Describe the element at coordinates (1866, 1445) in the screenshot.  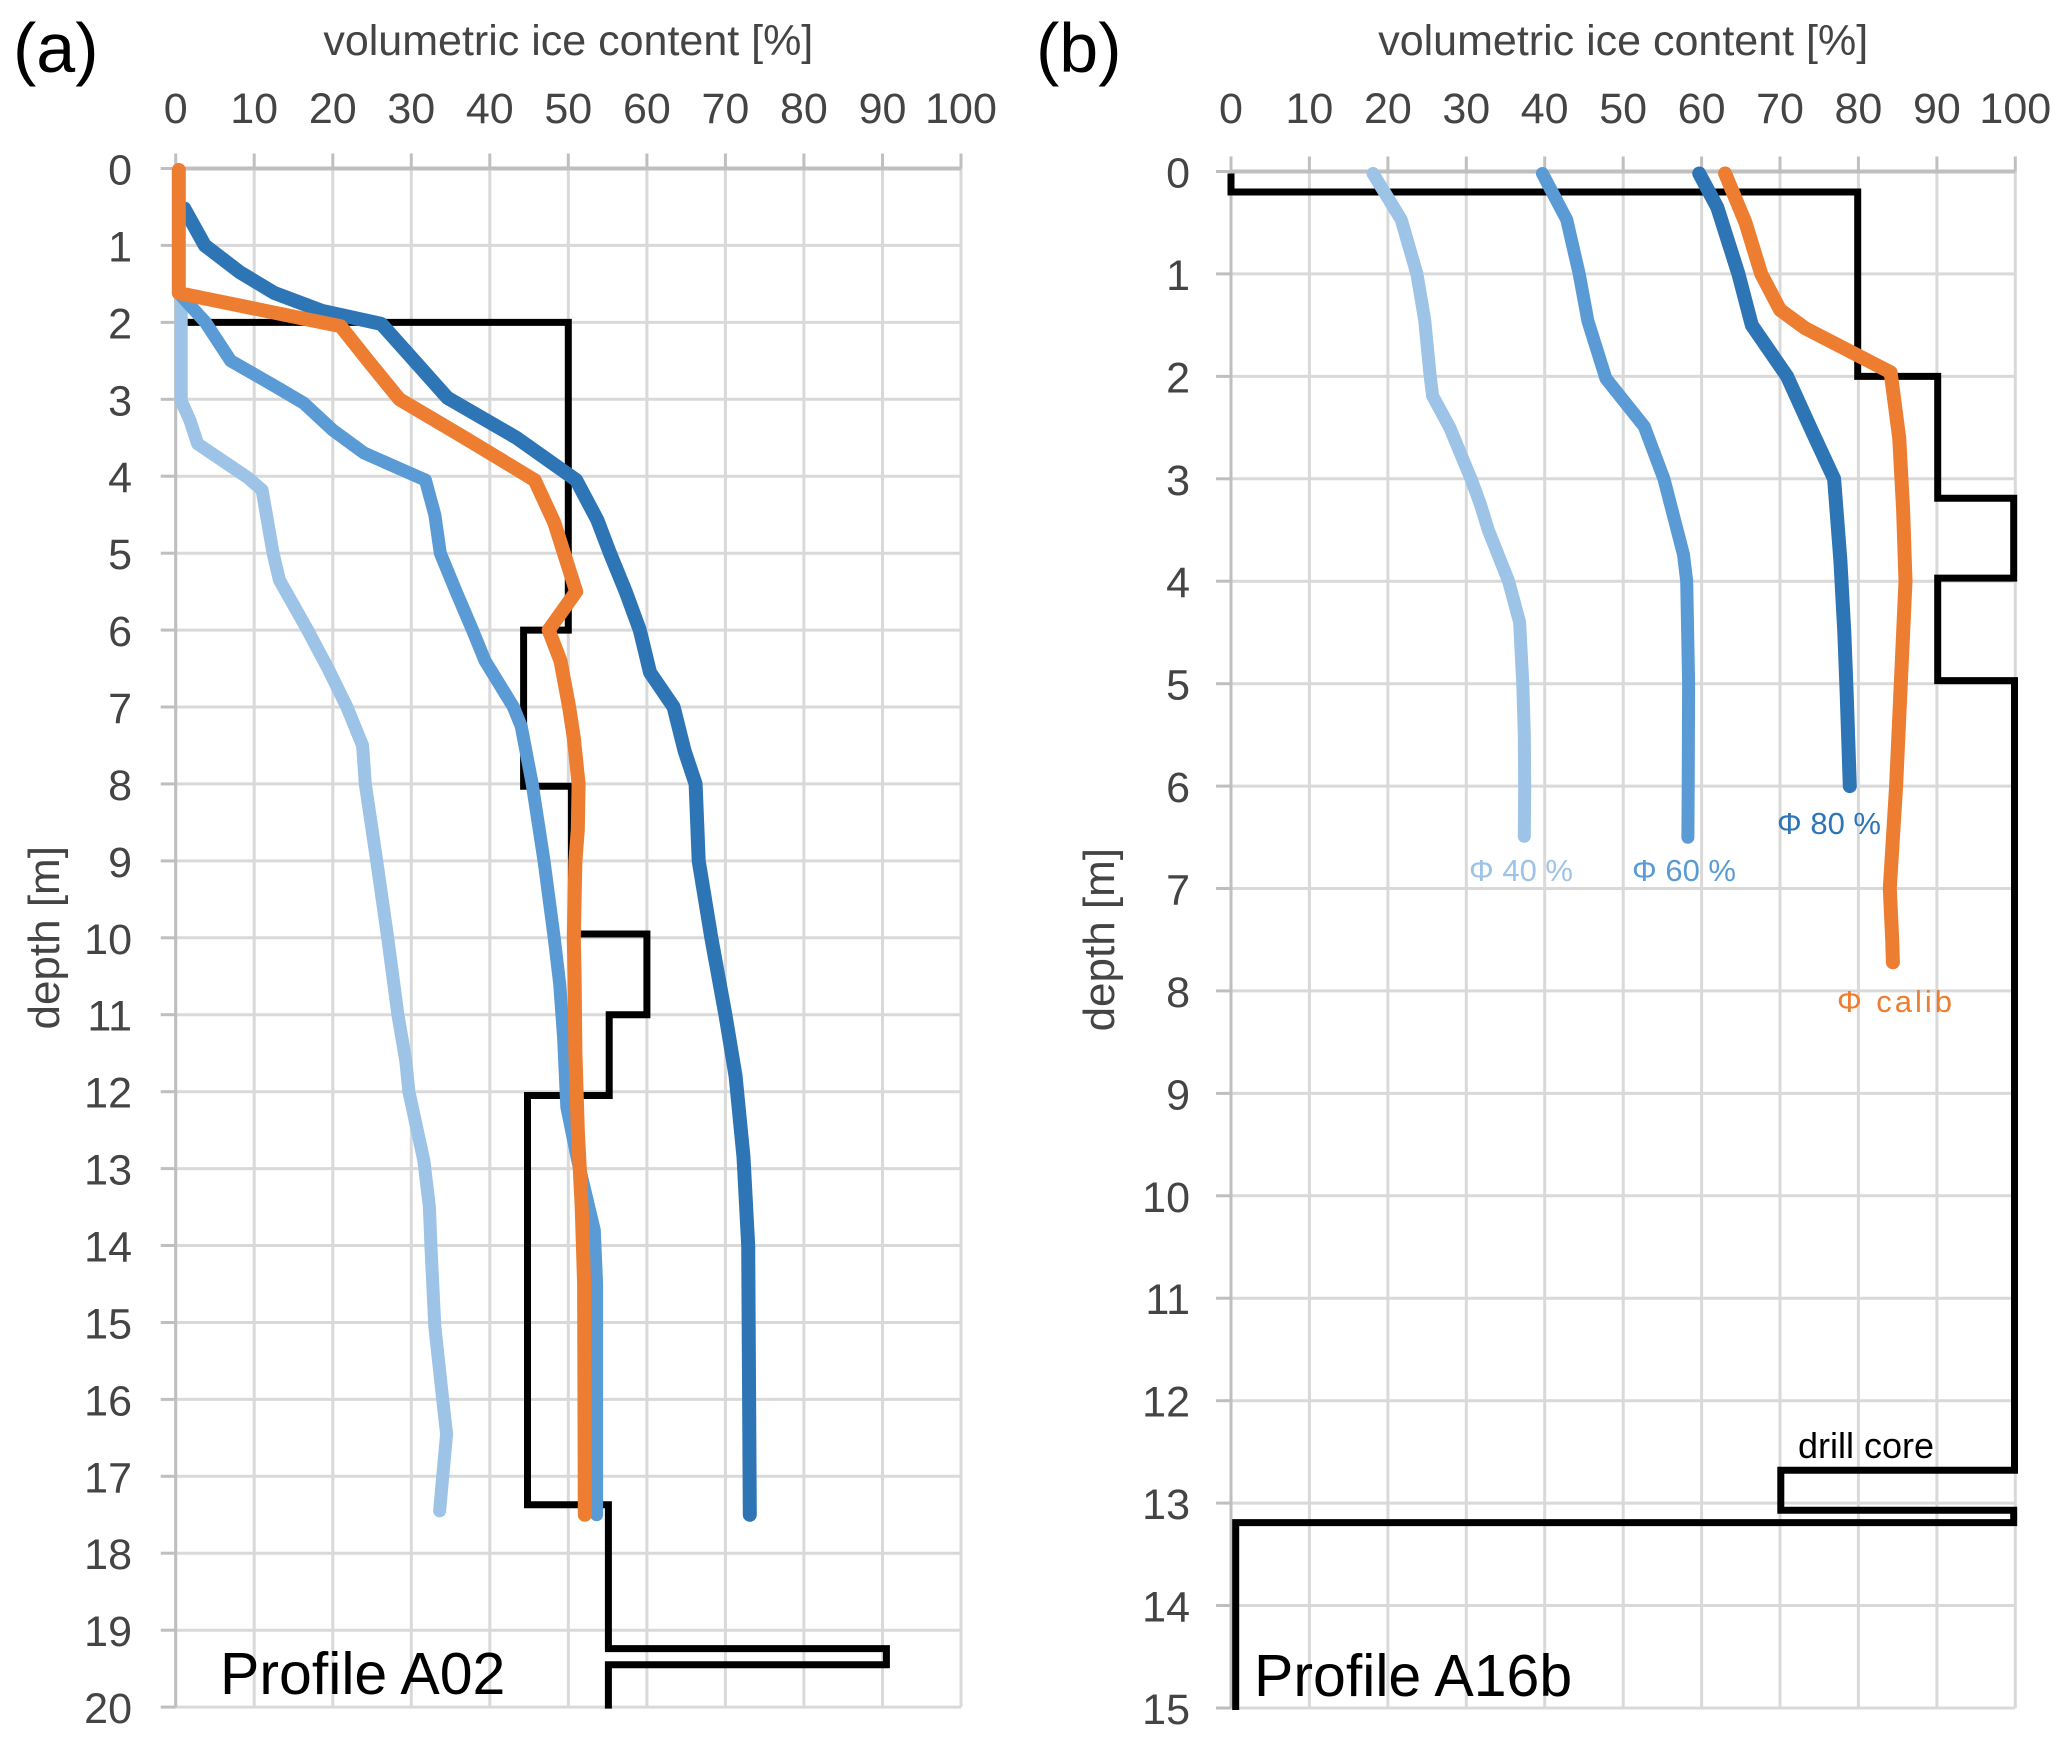
I see `svg-text: drill core` at that location.